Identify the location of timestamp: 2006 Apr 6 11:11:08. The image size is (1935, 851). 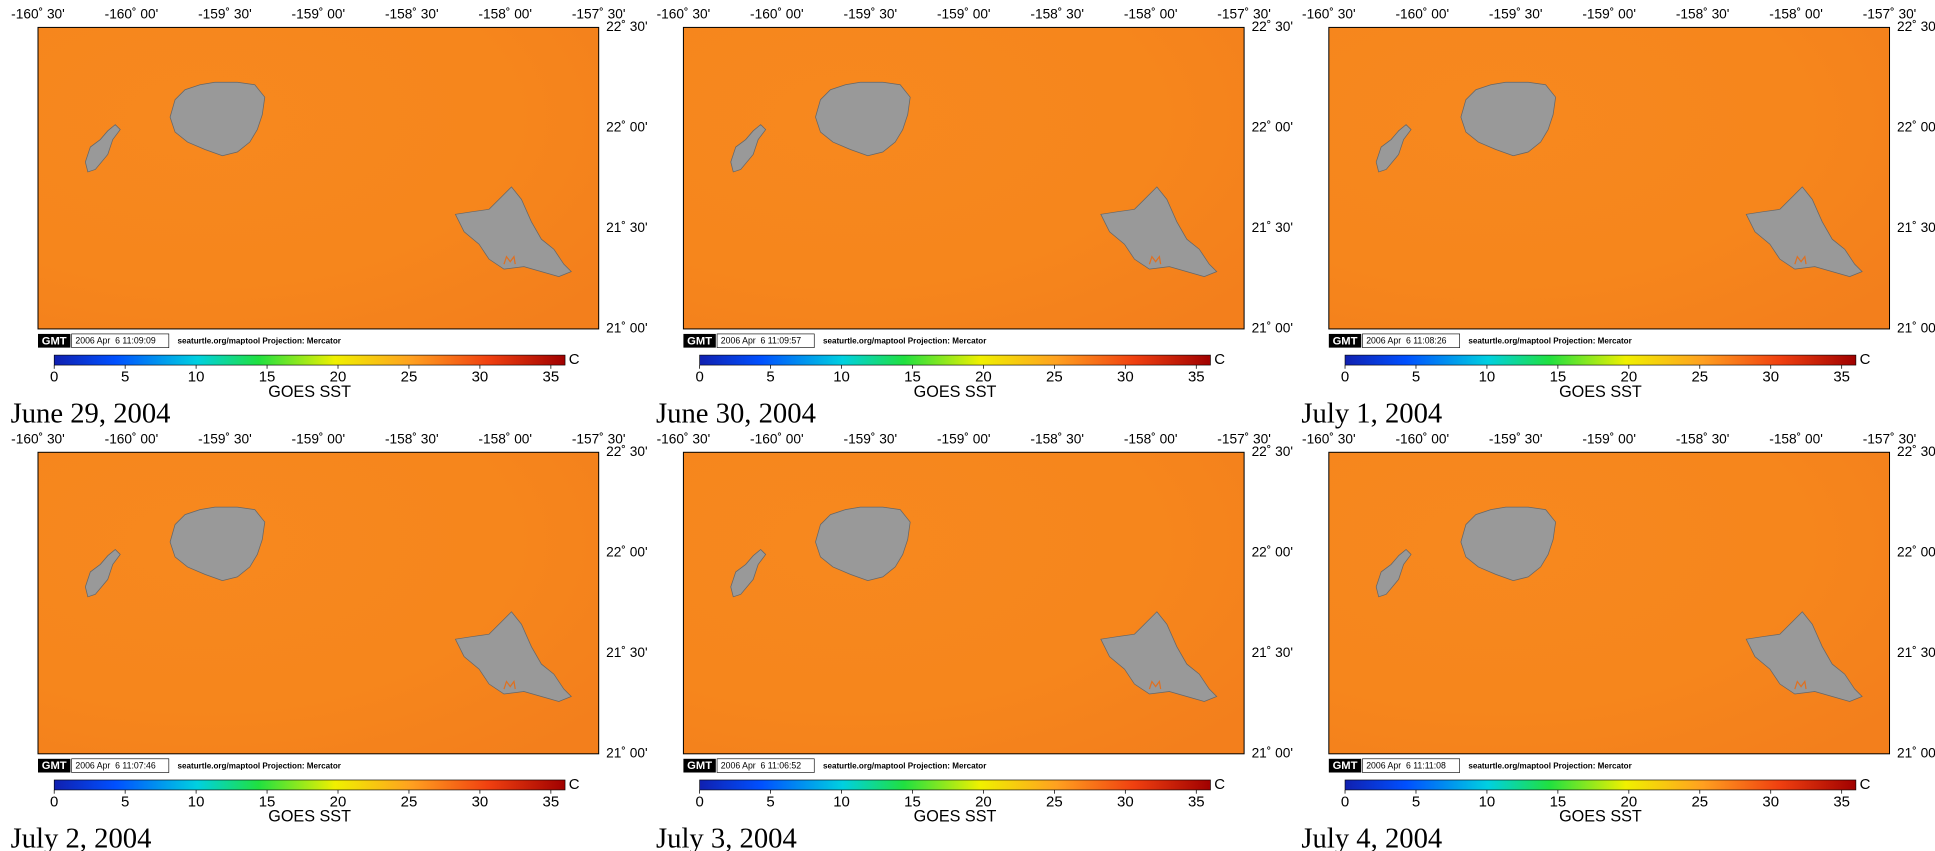
(1406, 766).